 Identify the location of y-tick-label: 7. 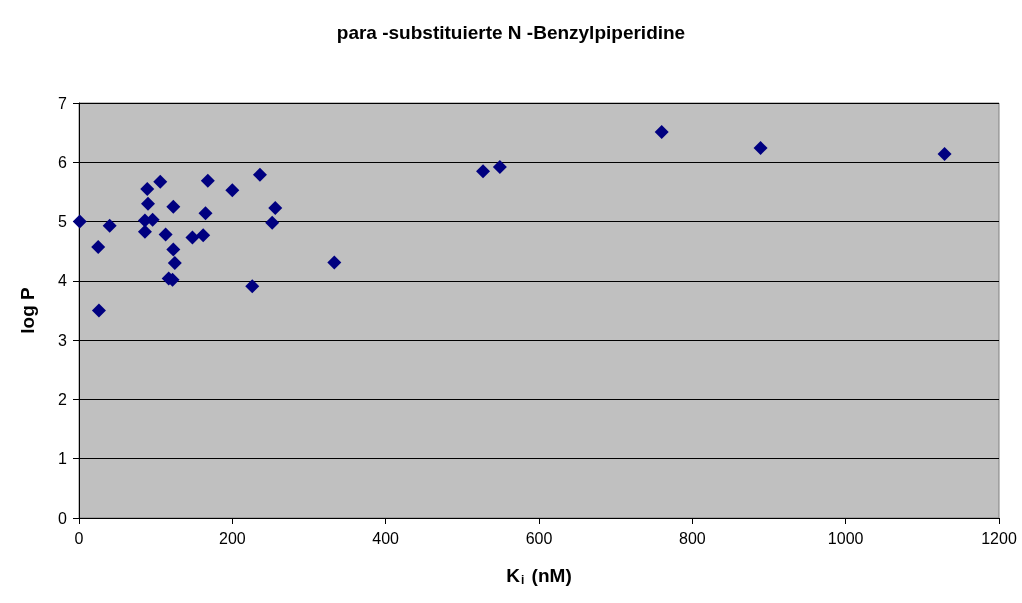
(63, 103).